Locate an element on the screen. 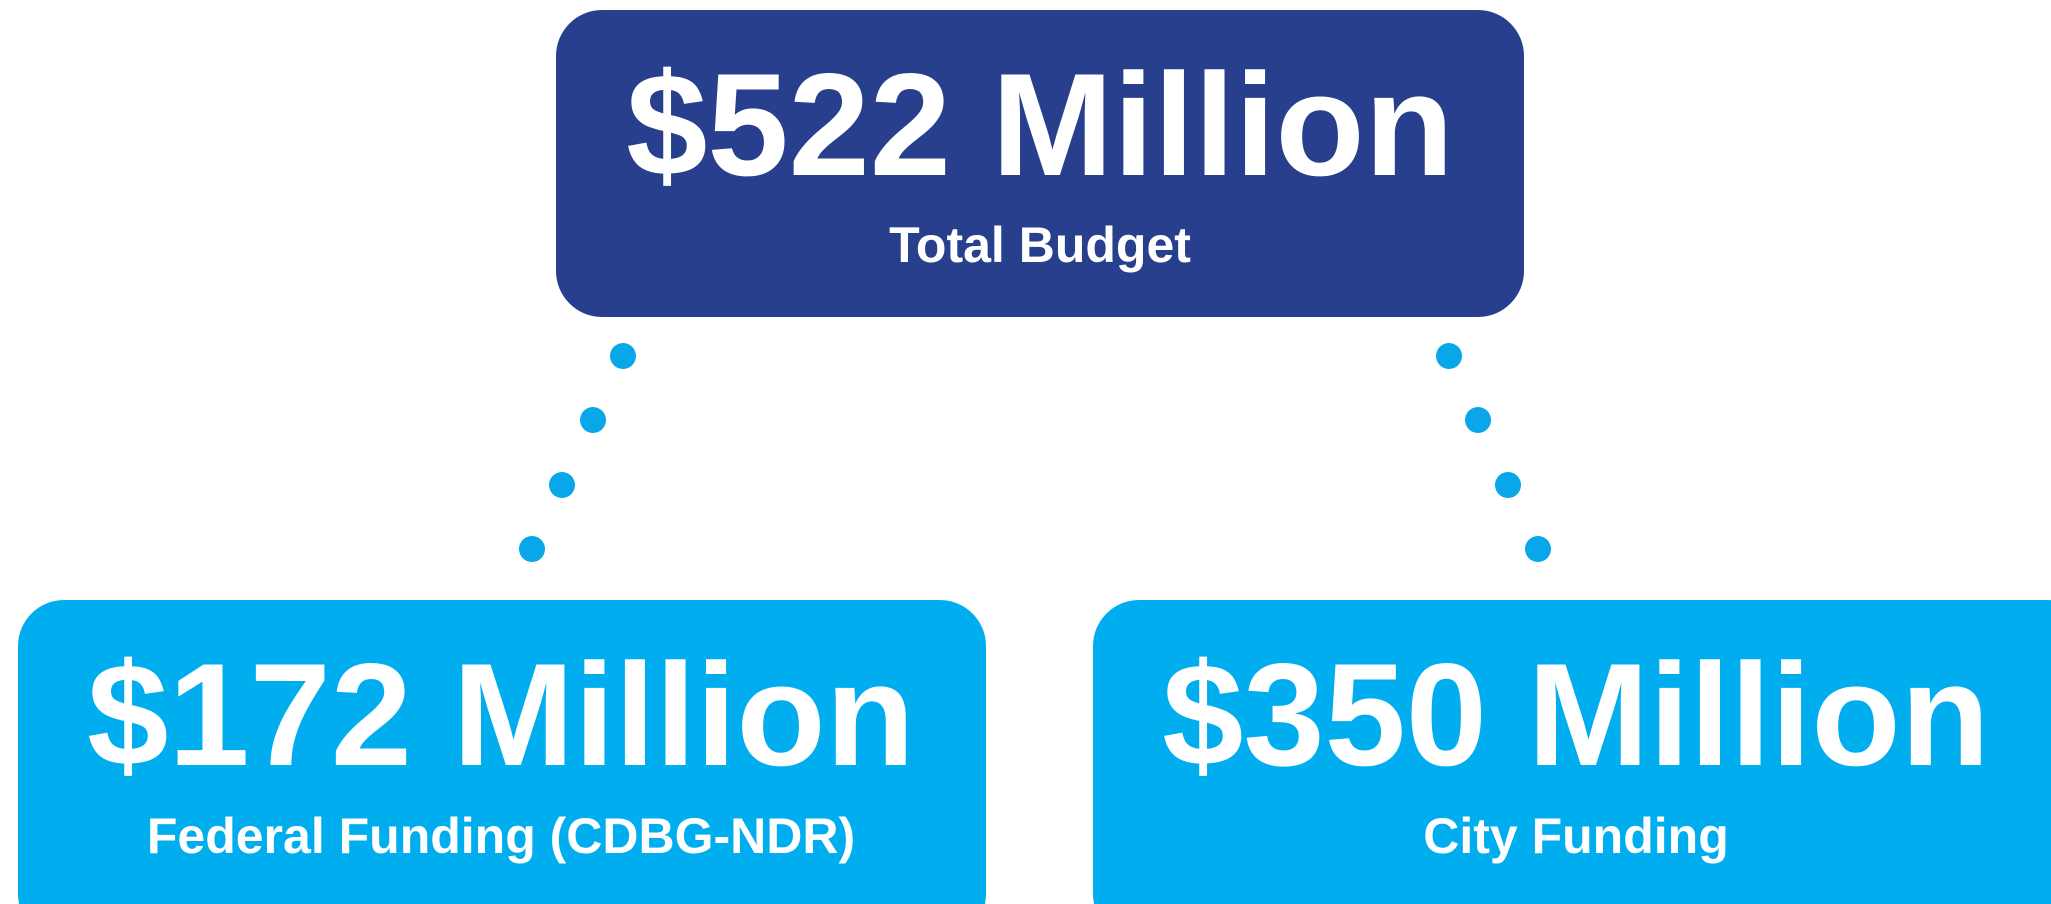 This screenshot has width=2051, height=904. federal-label: Federal Funding (CDBG-NDR) is located at coordinates (501, 836).